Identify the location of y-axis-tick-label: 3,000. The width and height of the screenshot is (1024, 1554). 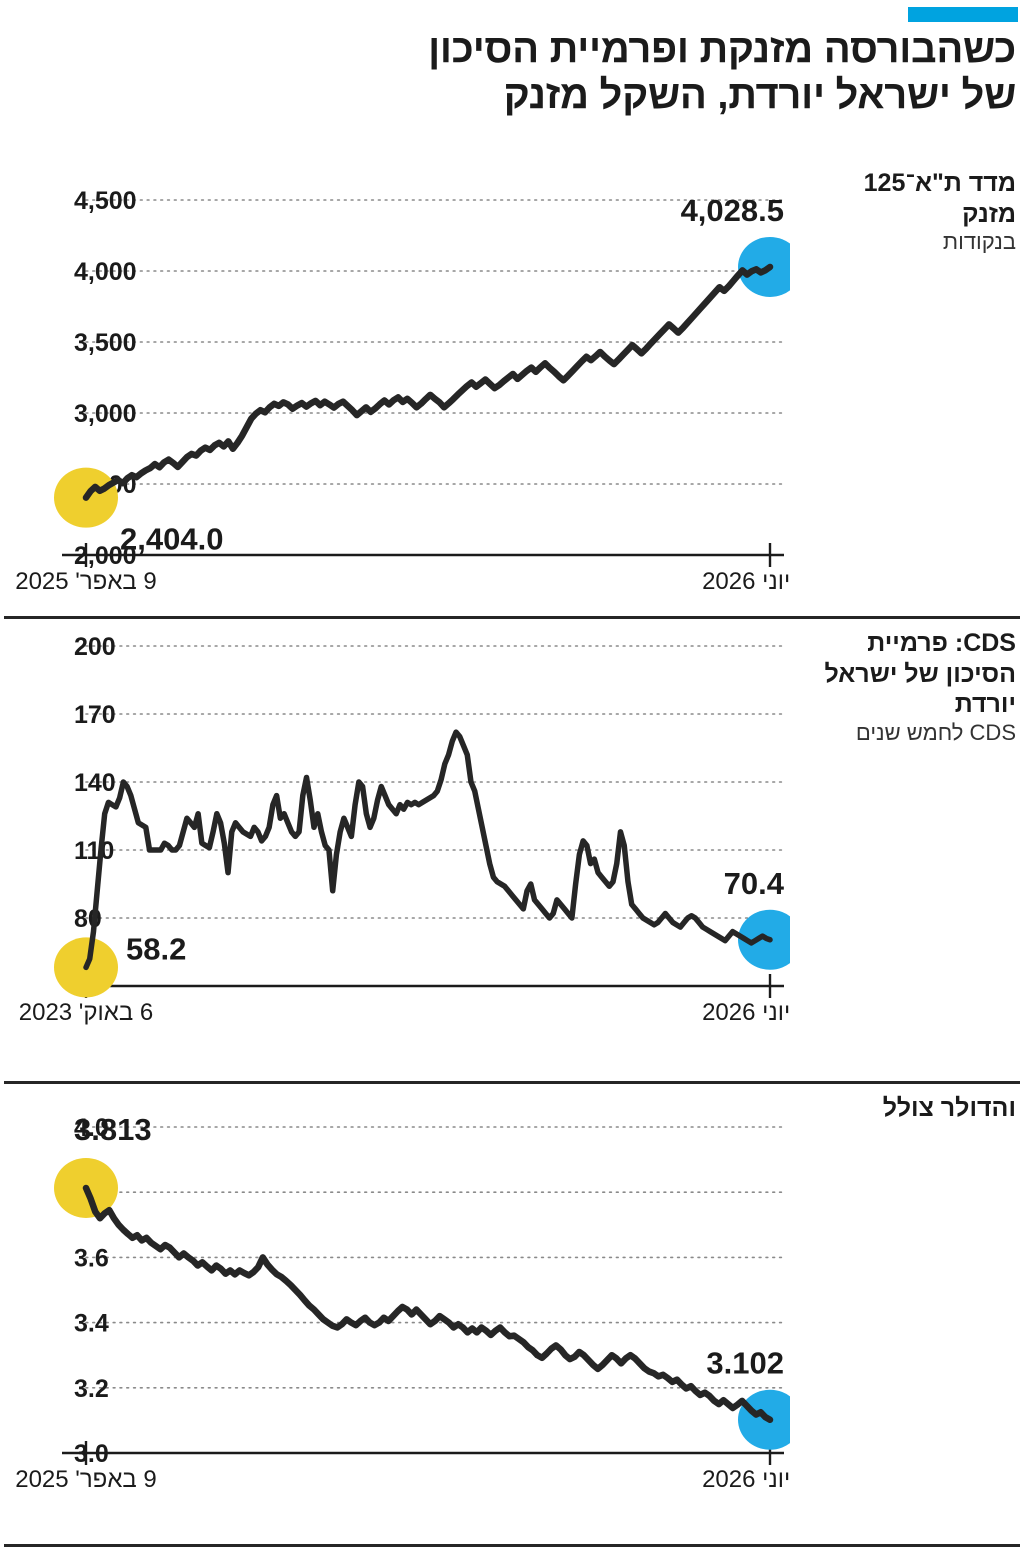
(105, 414).